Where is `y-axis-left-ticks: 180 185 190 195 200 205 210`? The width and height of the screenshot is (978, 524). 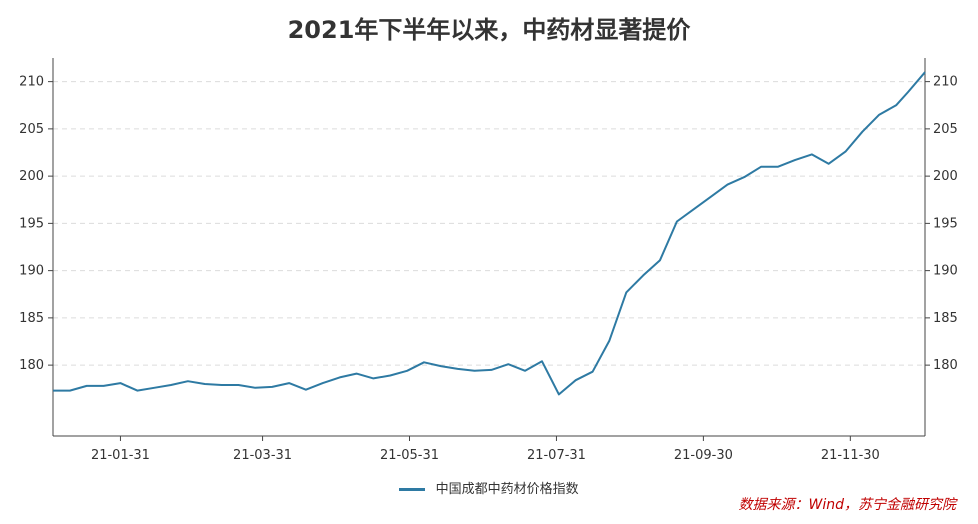
y-axis-left-ticks: 180 185 190 195 200 205 210 is located at coordinates (36, 224).